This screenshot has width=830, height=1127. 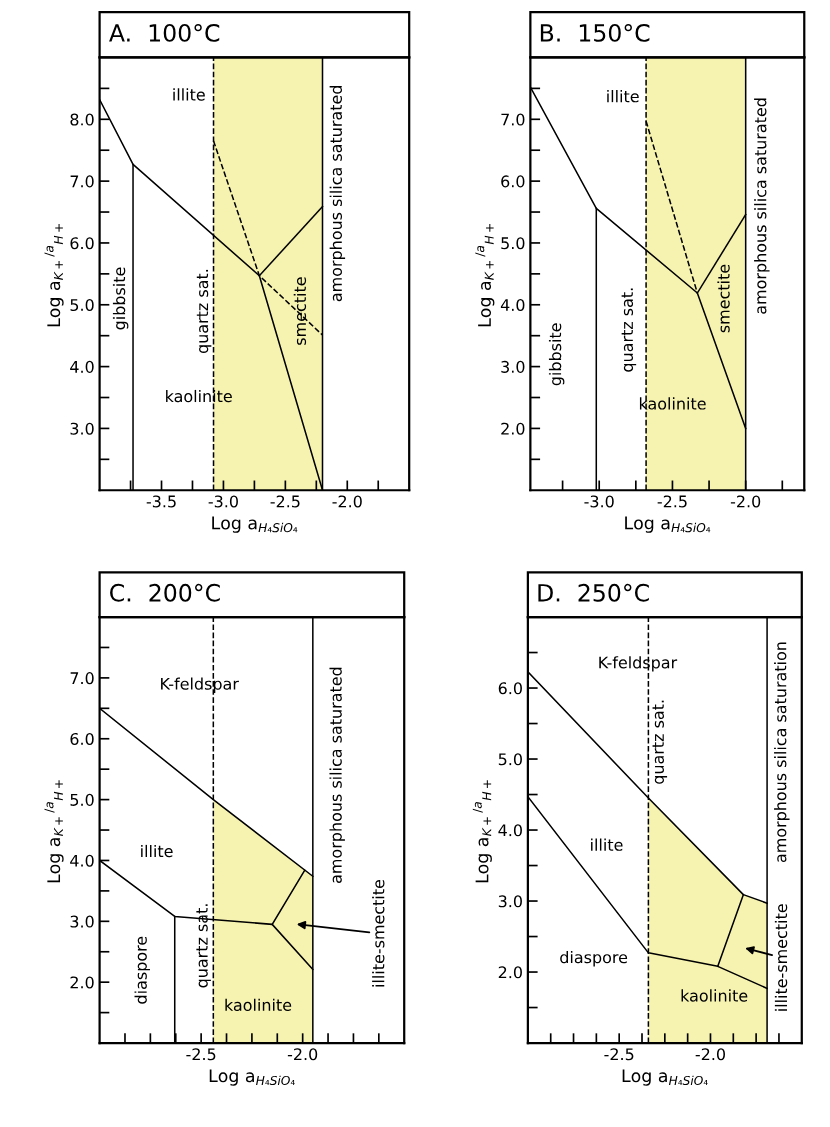 What do you see at coordinates (165, 592) in the screenshot?
I see `chart-title: C. 200°C` at bounding box center [165, 592].